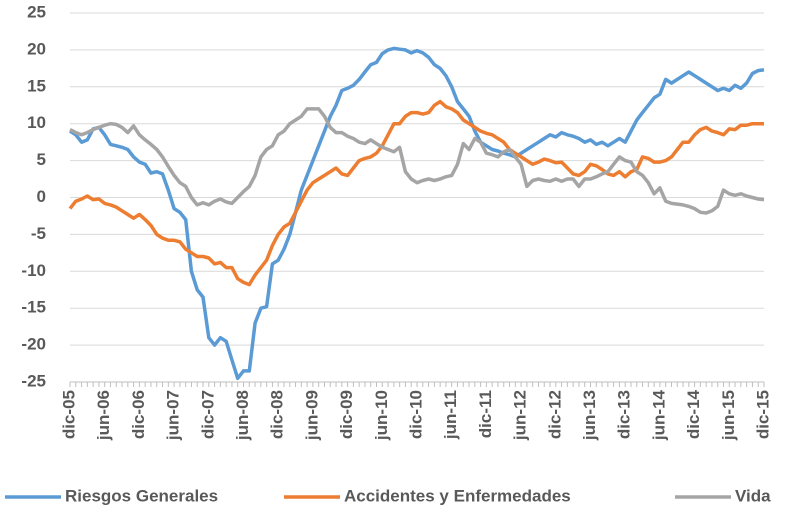 The height and width of the screenshot is (516, 795). I want to click on y-tick-label: -25, so click(33, 380).